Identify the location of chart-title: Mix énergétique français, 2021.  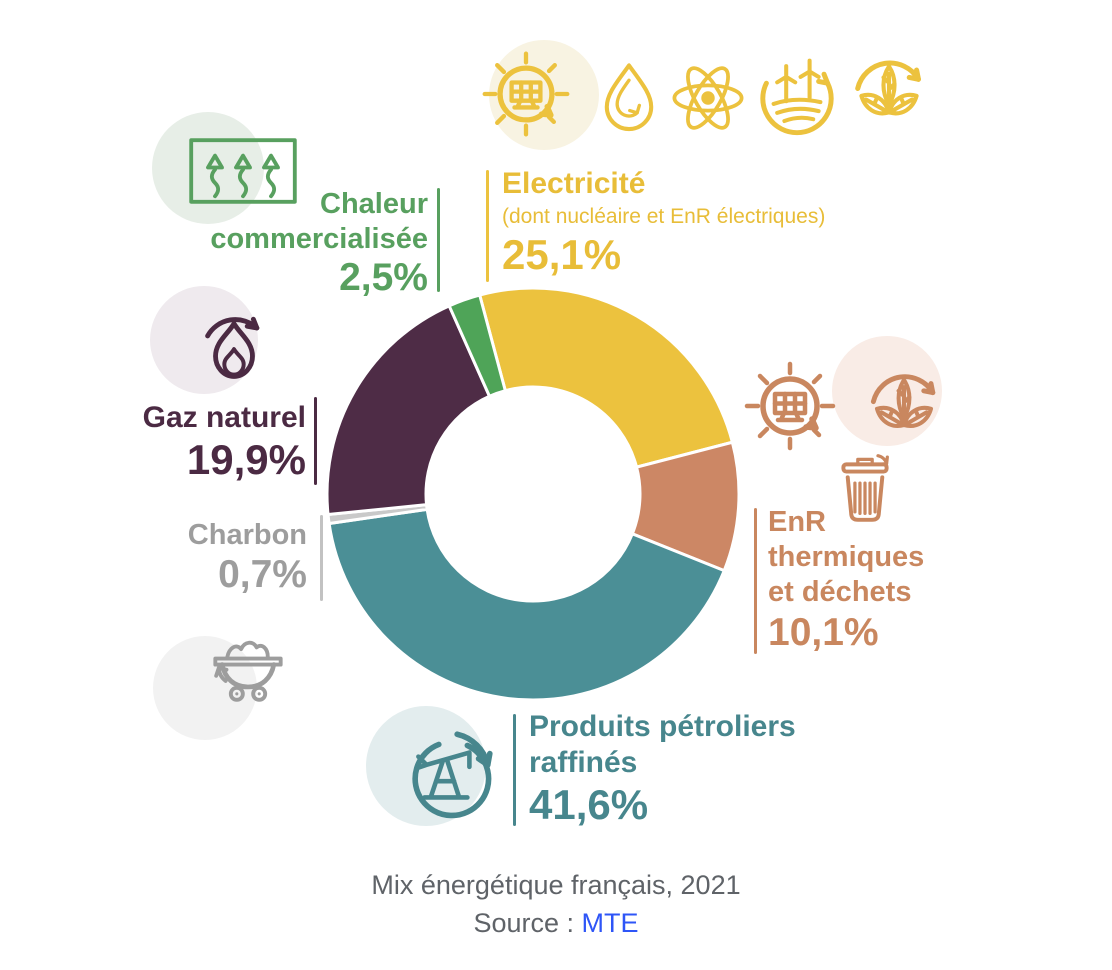
(556, 885).